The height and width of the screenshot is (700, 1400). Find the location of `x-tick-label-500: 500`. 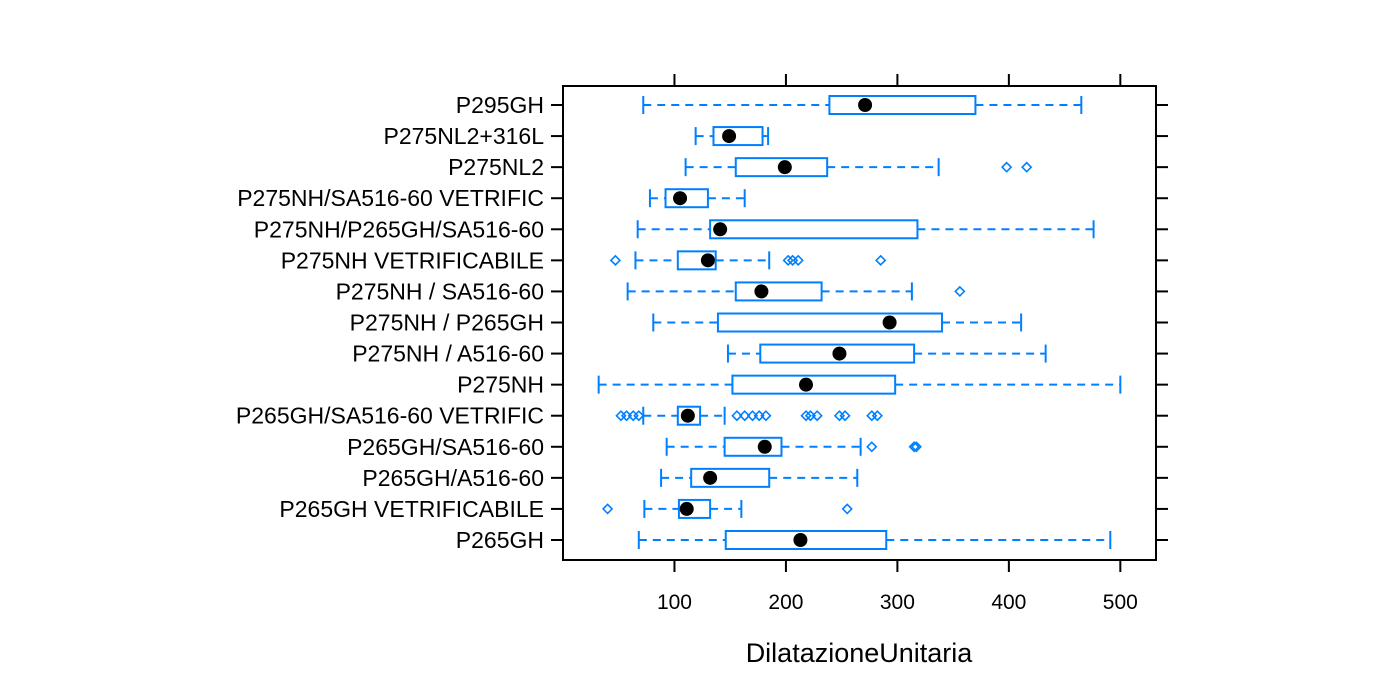

x-tick-label-500: 500 is located at coordinates (1120, 602).